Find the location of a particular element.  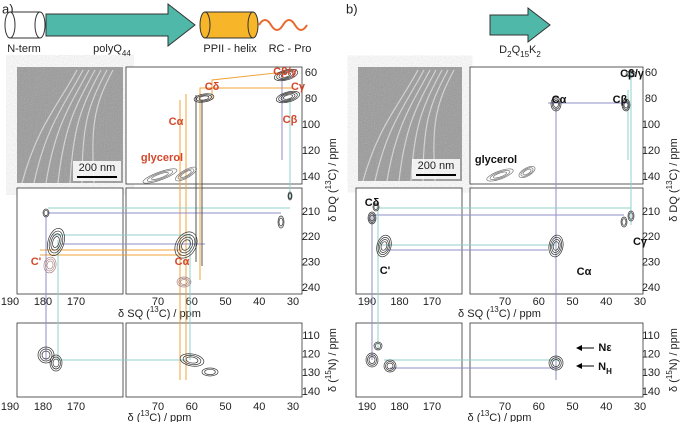

tick-label: 230 is located at coordinates (651, 263).